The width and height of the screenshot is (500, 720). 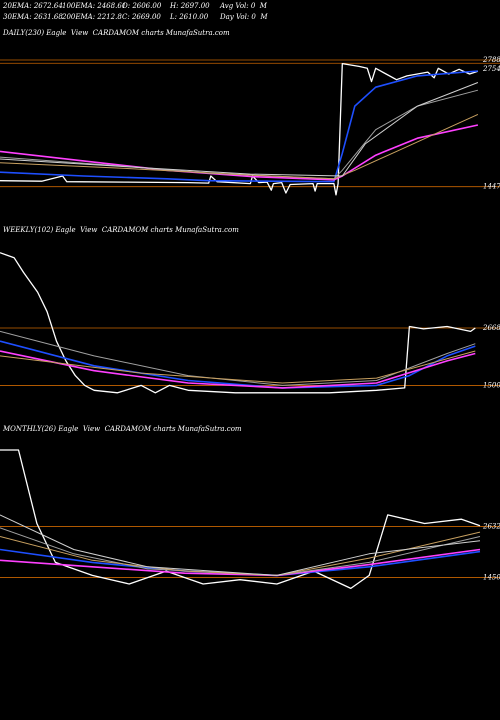 I want to click on header-open: O: 2606.00, so click(x=142, y=6).